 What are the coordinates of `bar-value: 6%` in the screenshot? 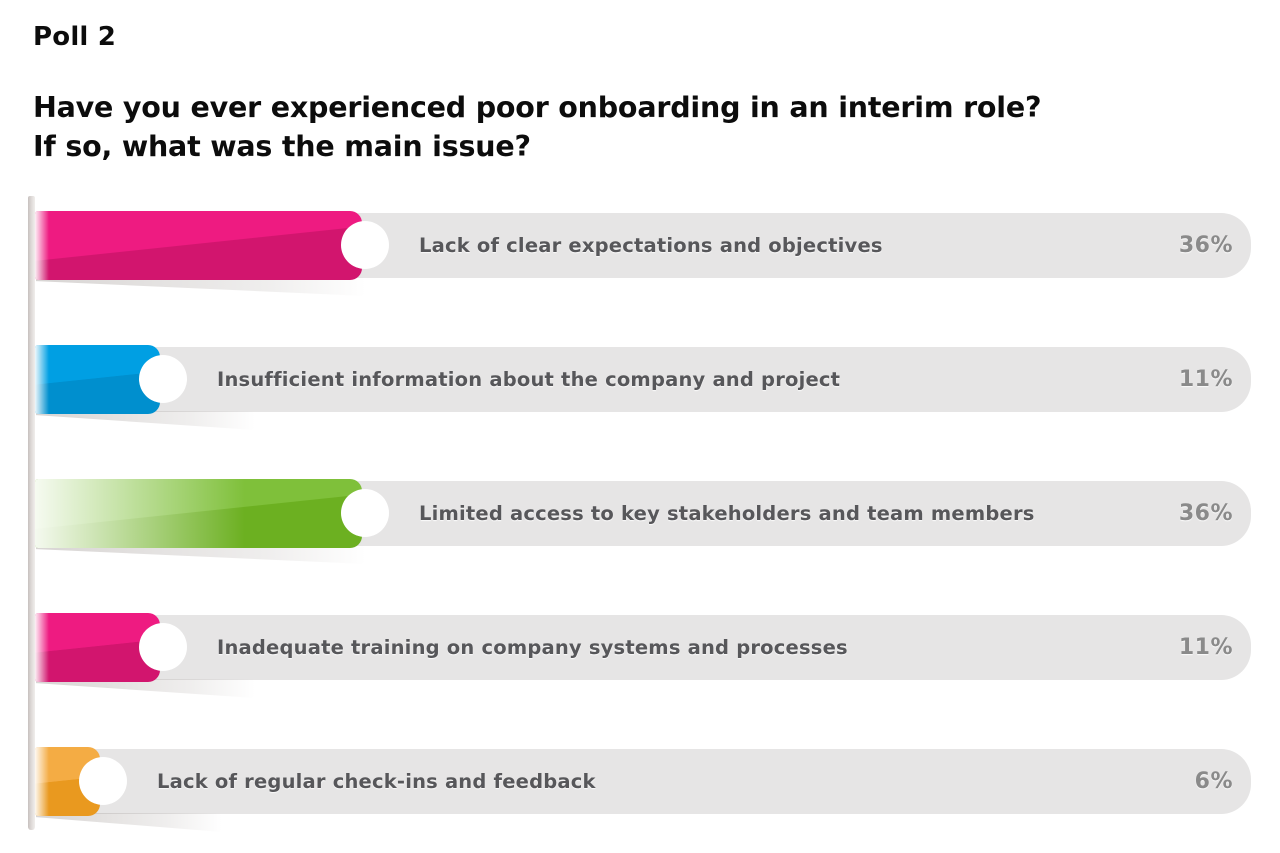 It's located at (1213, 781).